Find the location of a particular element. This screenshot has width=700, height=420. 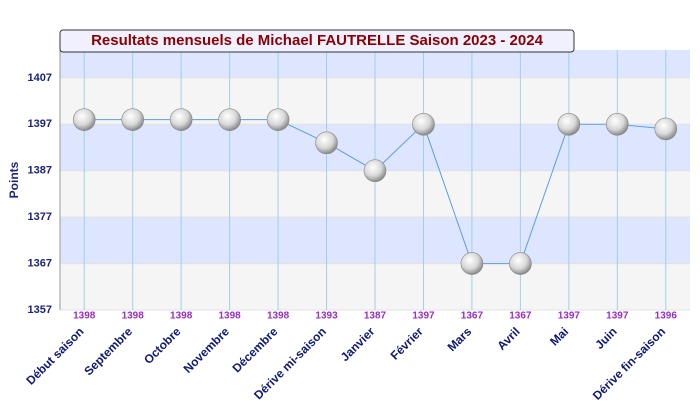

x-tick-label: Décembre is located at coordinates (255, 349).